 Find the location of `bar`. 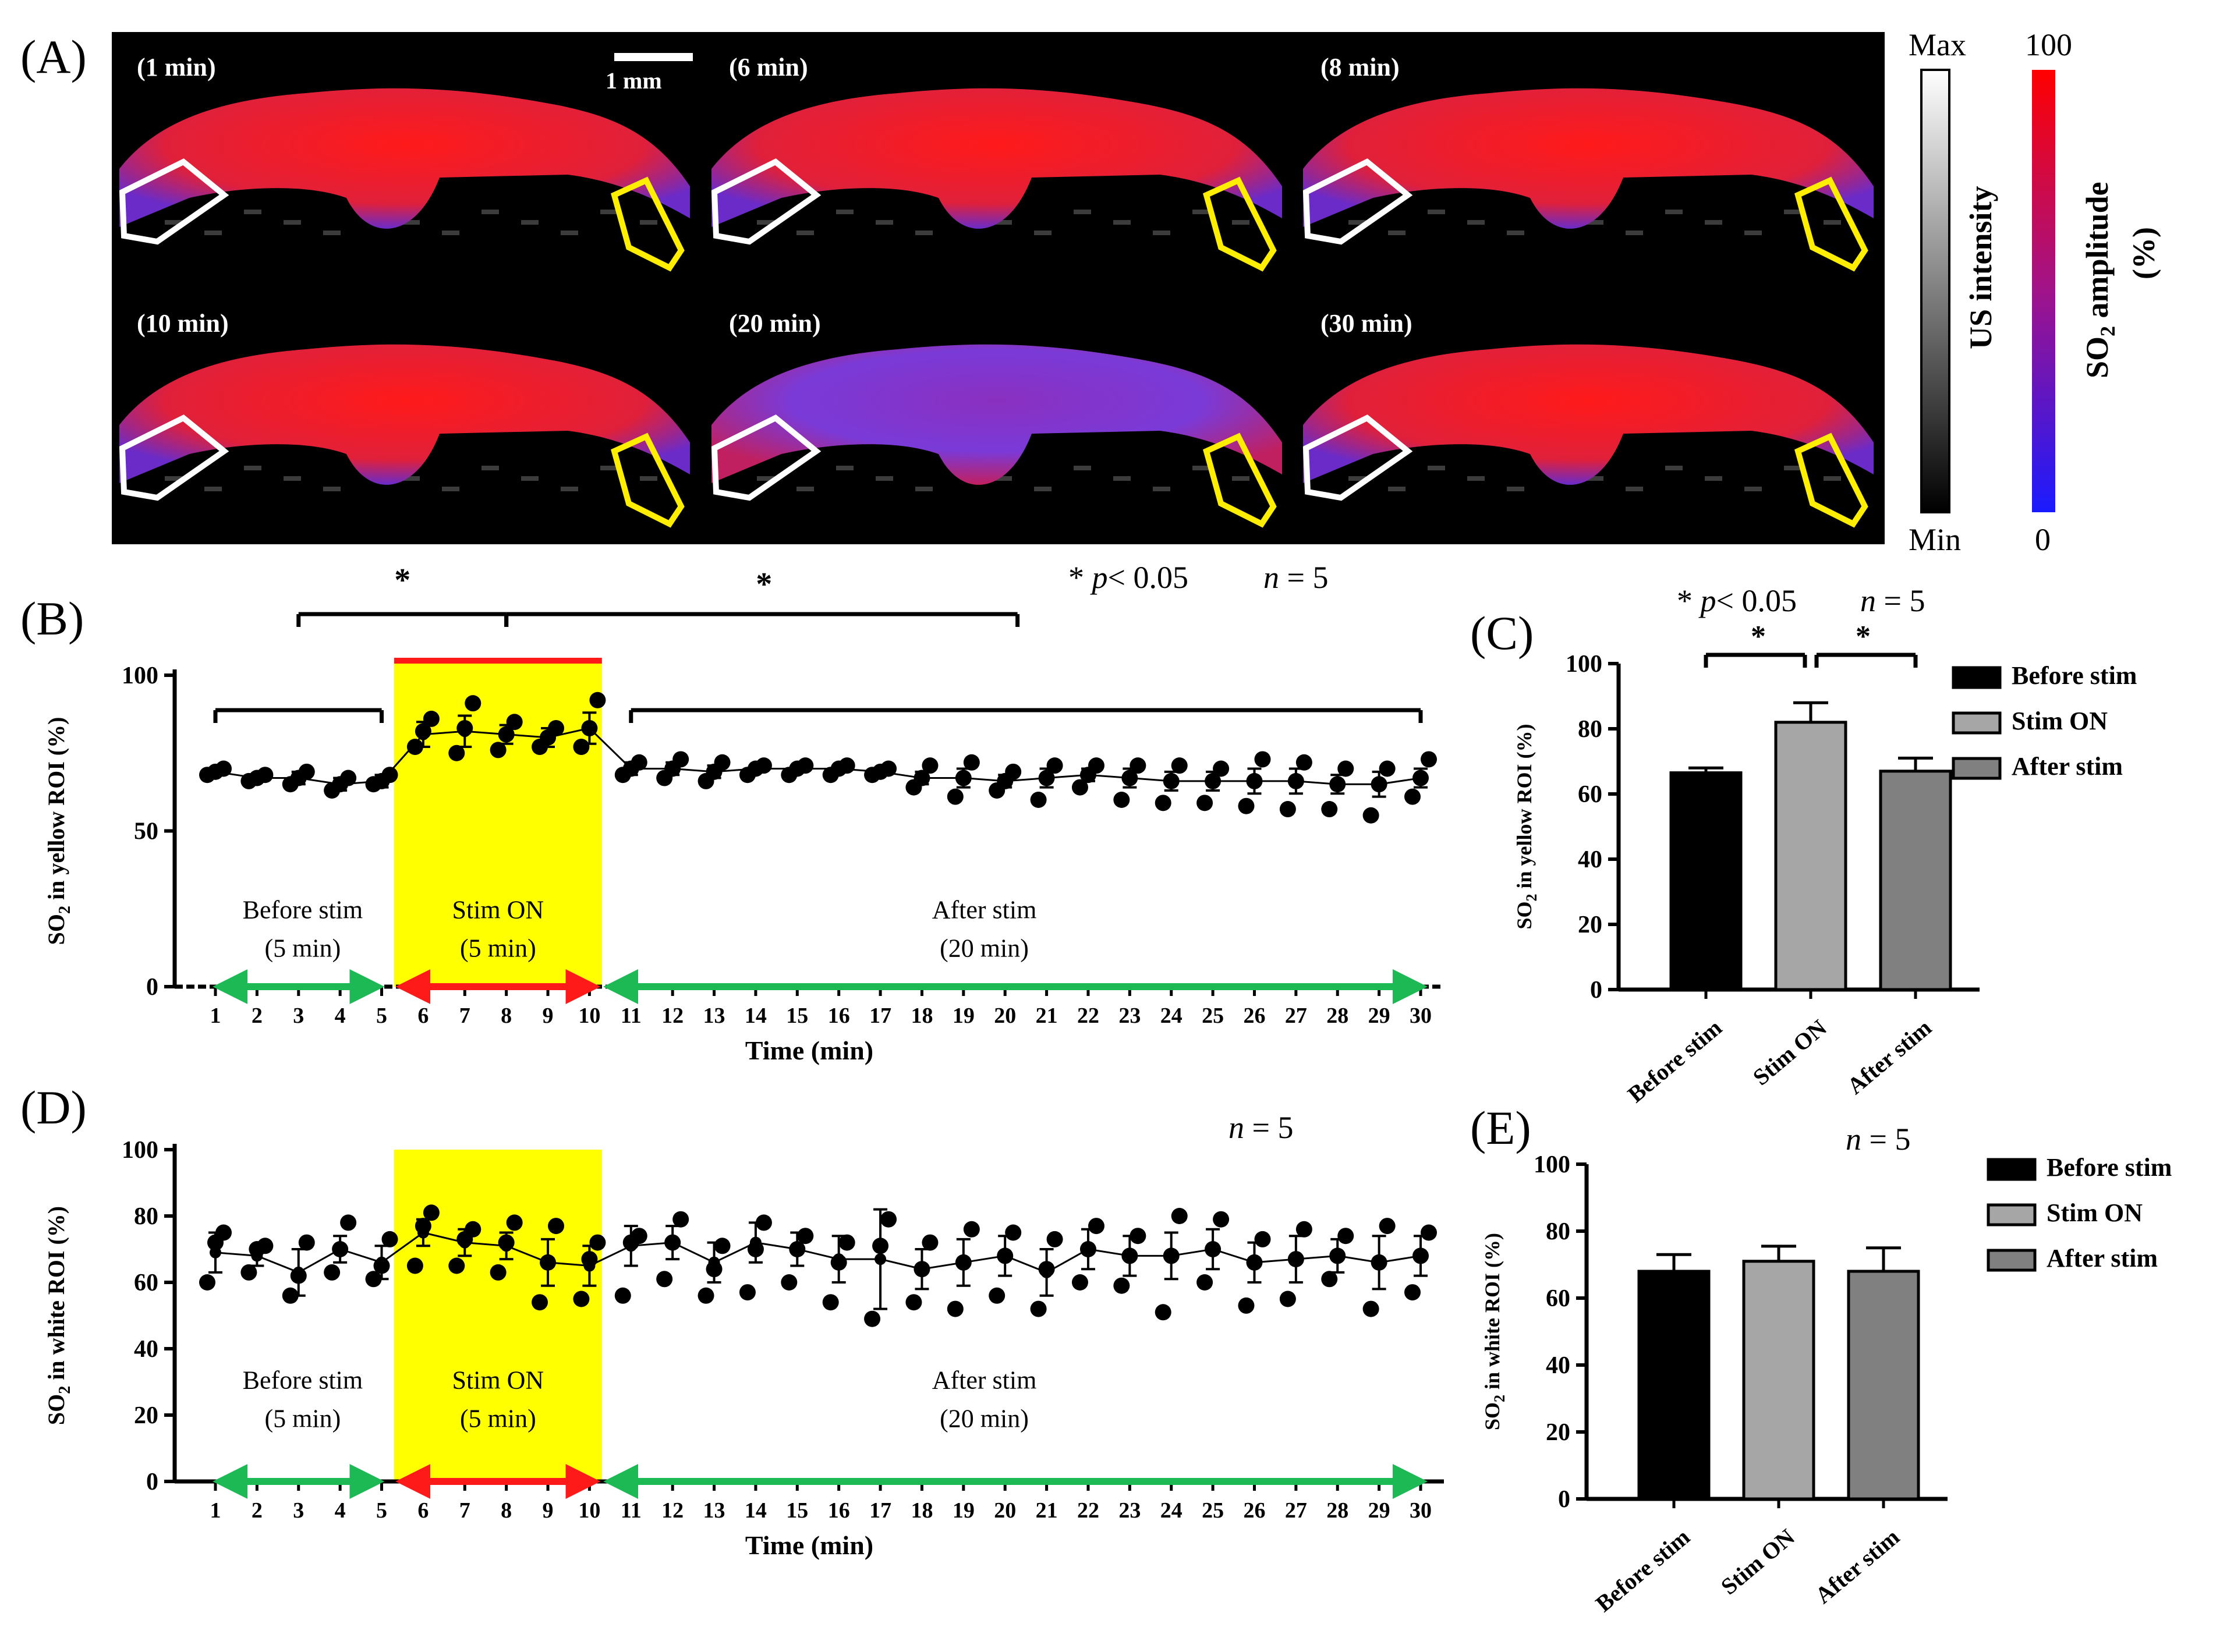

bar is located at coordinates (1779, 1381).